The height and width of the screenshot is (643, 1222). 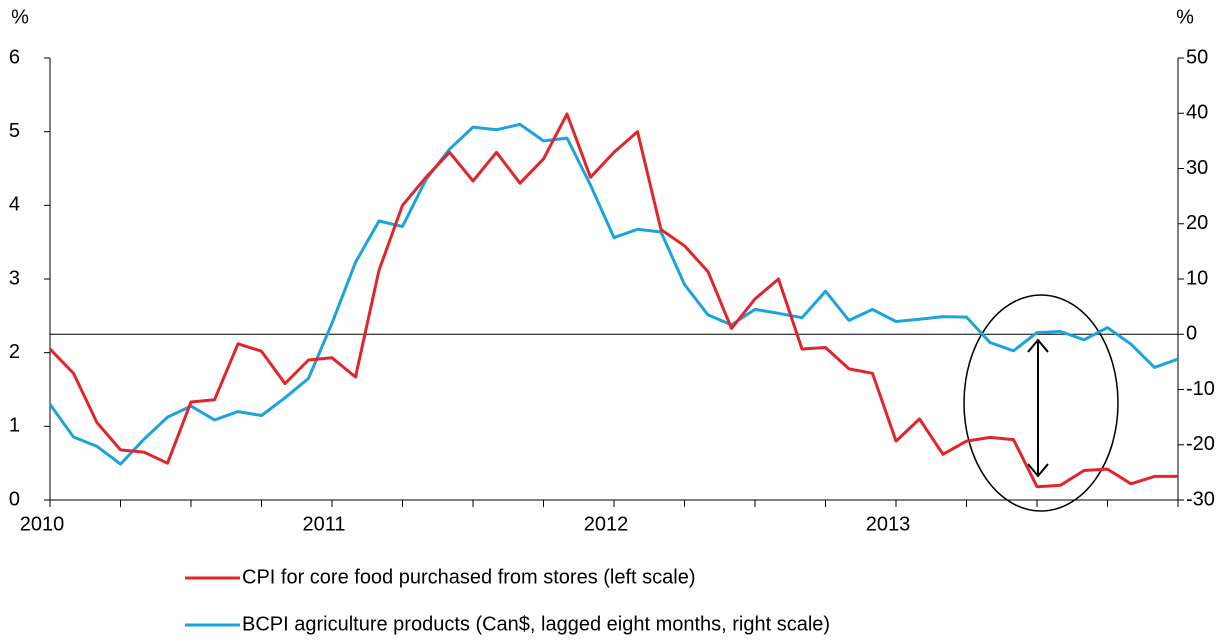 I want to click on highlight-ellipse, so click(x=1041, y=403).